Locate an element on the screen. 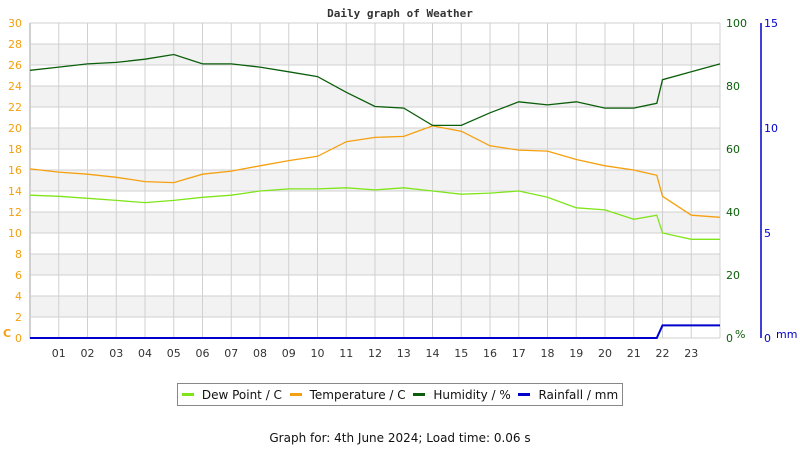 The height and width of the screenshot is (450, 800). y-tick-label: 24 is located at coordinates (15, 86).